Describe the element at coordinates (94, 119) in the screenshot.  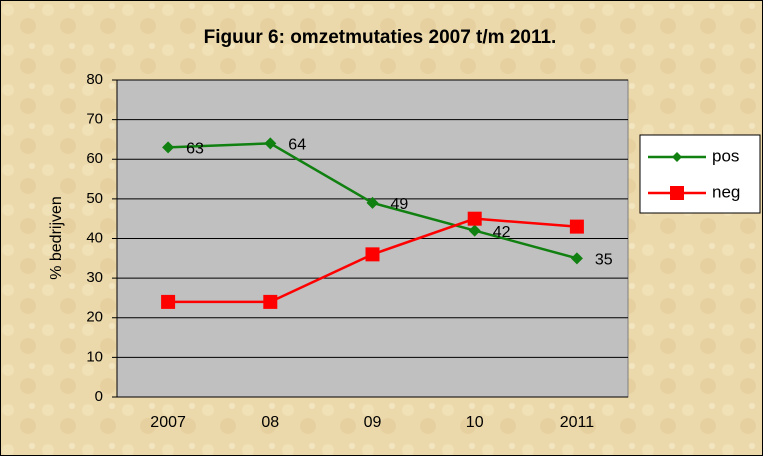
I see `y-tick-label: 70` at that location.